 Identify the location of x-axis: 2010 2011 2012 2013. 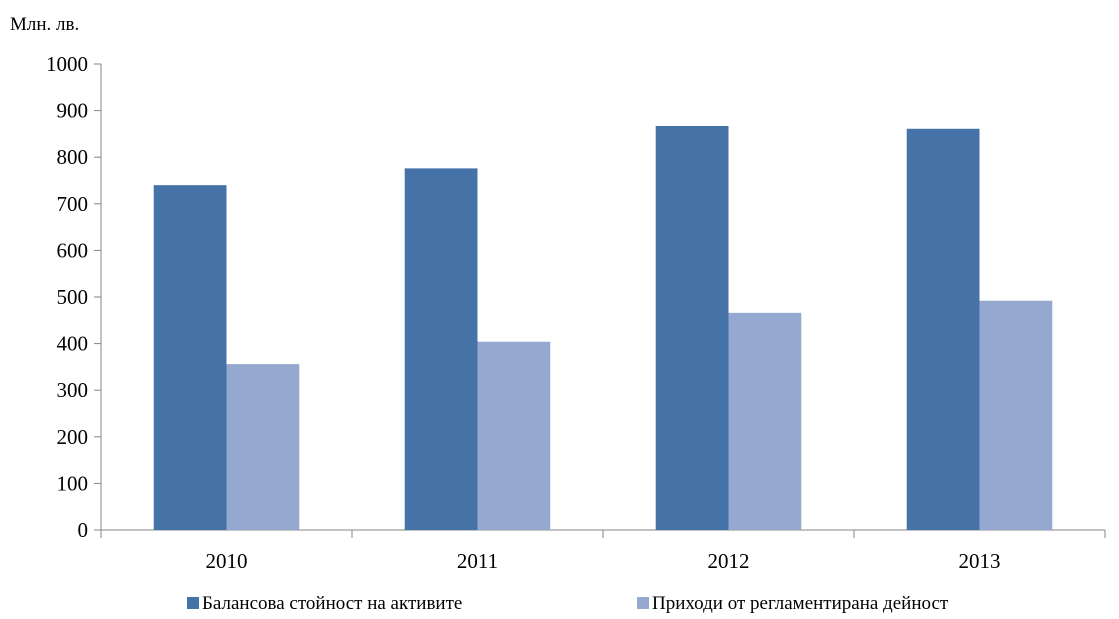
(603, 551).